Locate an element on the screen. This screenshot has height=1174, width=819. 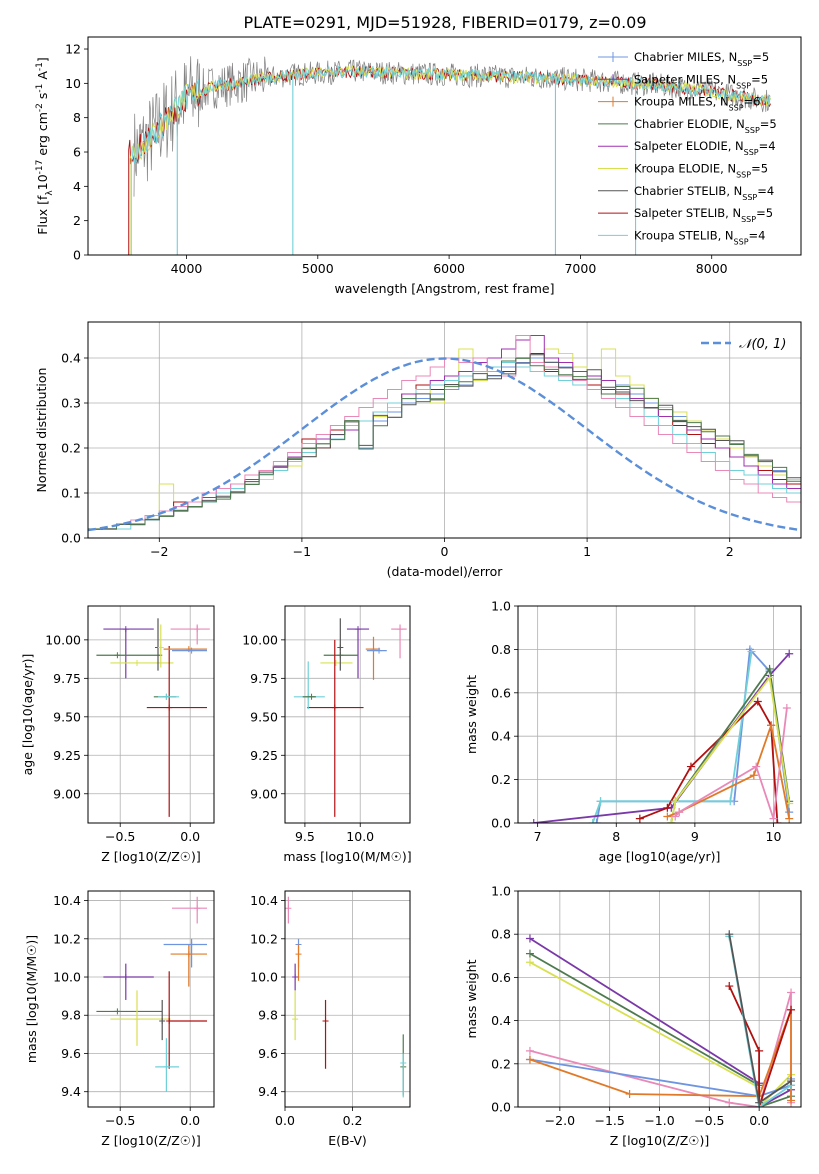
y-axis-label-part: A is located at coordinates (42, 77).